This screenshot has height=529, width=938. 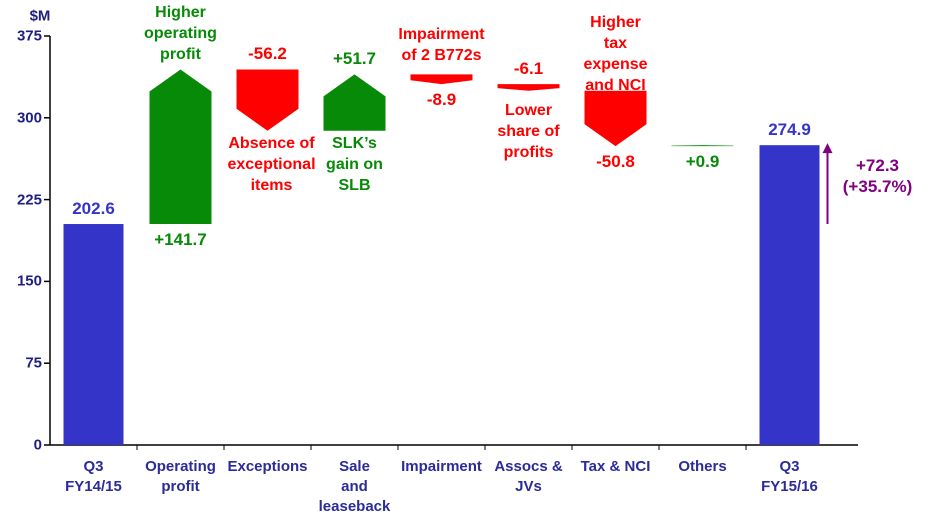 What do you see at coordinates (180, 33) in the screenshot?
I see `annotation: Higher operating profit` at bounding box center [180, 33].